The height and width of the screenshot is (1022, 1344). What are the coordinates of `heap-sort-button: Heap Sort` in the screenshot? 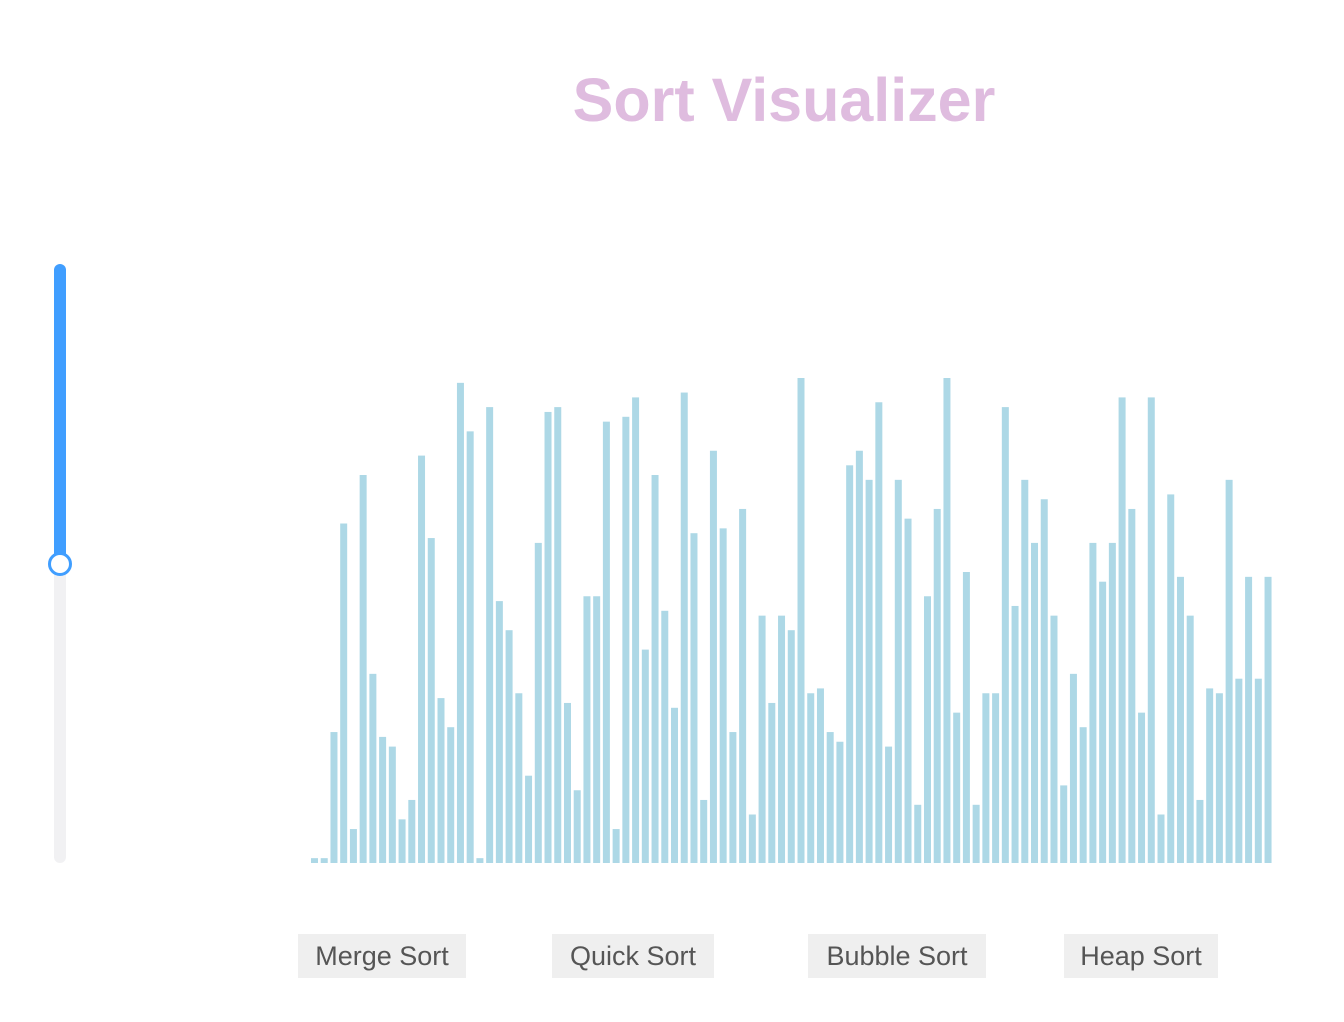 It's located at (1141, 956).